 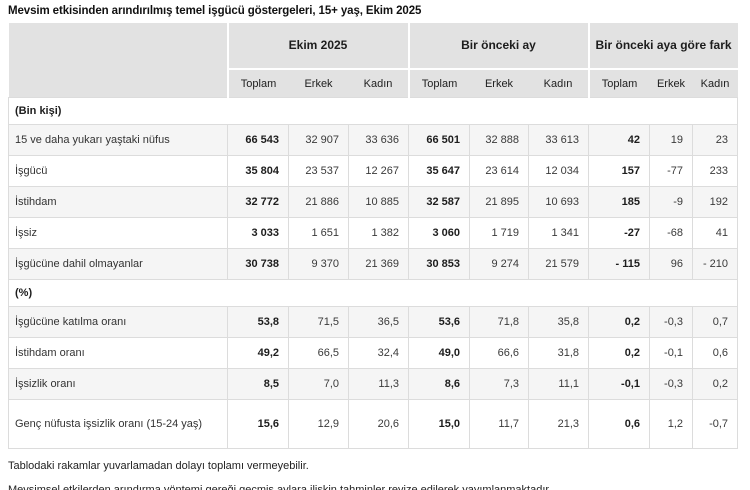 What do you see at coordinates (373, 293) in the screenshot?
I see `section-label: (%)` at bounding box center [373, 293].